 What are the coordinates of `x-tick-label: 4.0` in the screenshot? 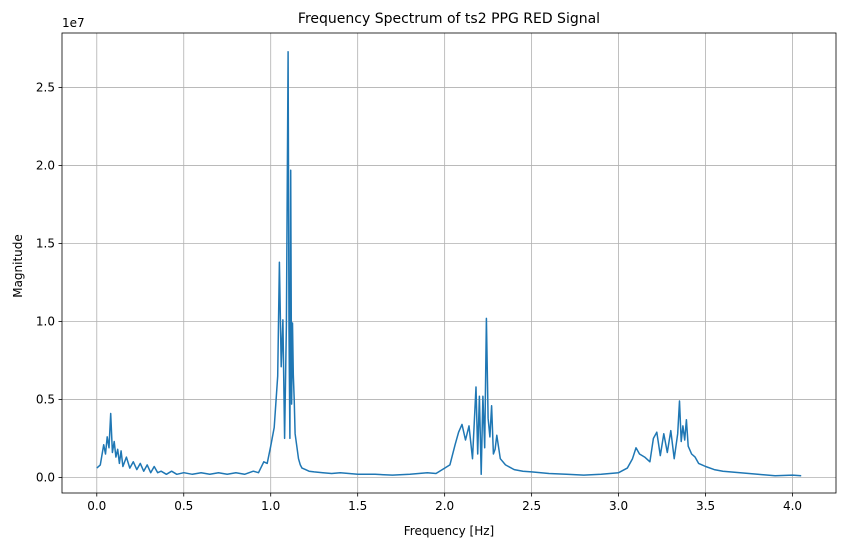 It's located at (792, 506).